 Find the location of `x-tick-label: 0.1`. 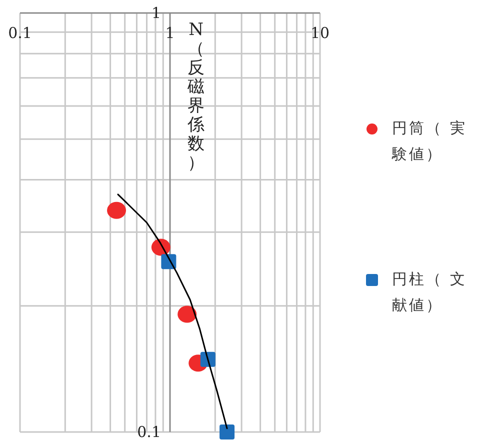

x-tick-label: 0.1 is located at coordinates (20, 33).